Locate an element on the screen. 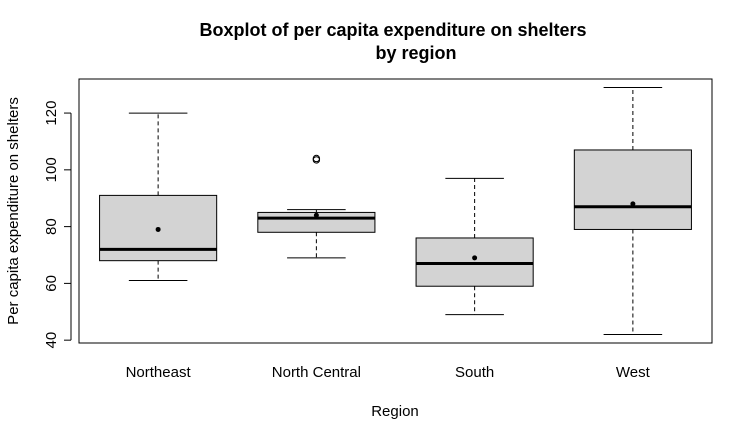  box-west is located at coordinates (632, 211).